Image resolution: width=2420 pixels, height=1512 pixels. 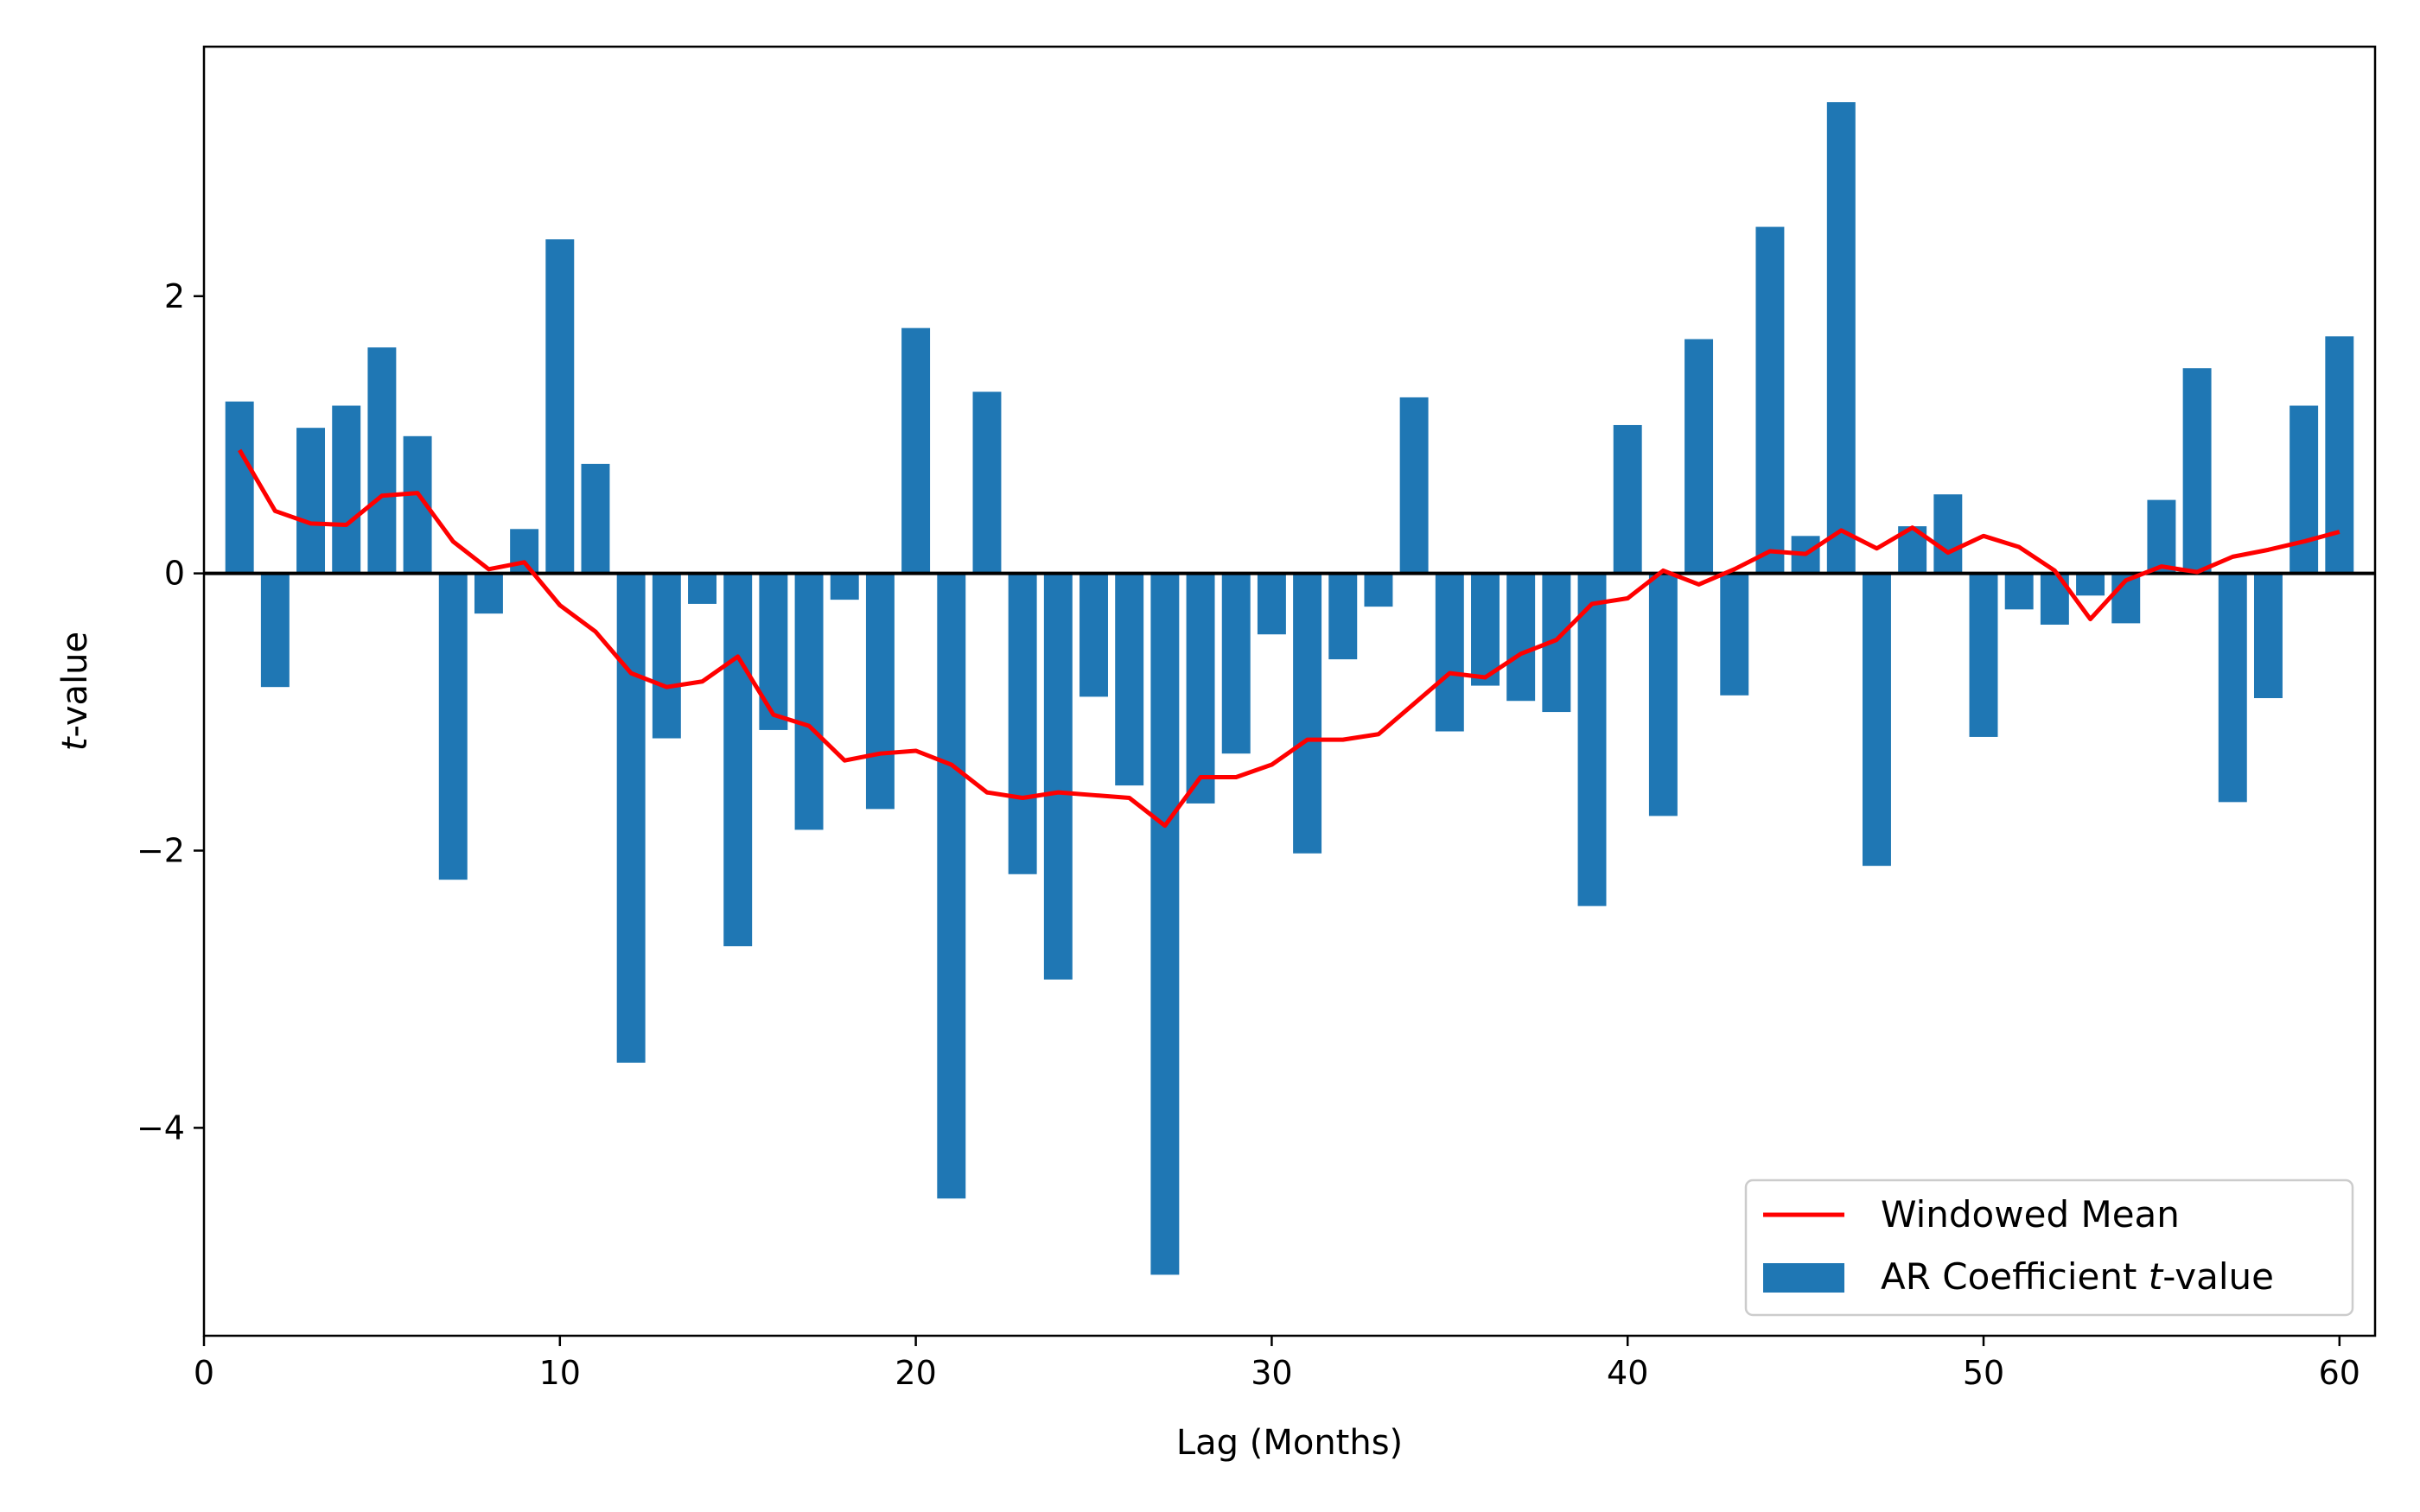 What do you see at coordinates (161, 850) in the screenshot?
I see `y-tick-label: −2` at bounding box center [161, 850].